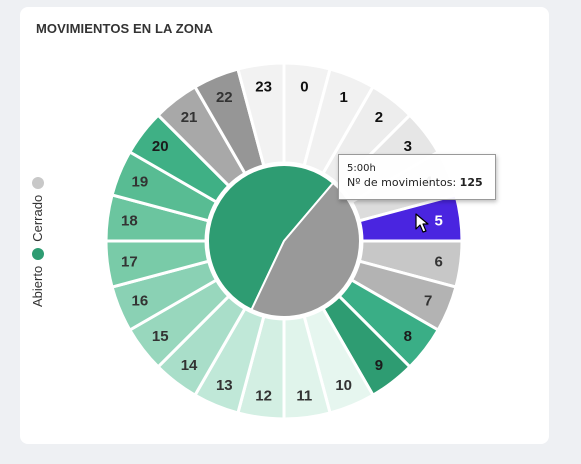  I want to click on hour-label-2: 2, so click(379, 117).